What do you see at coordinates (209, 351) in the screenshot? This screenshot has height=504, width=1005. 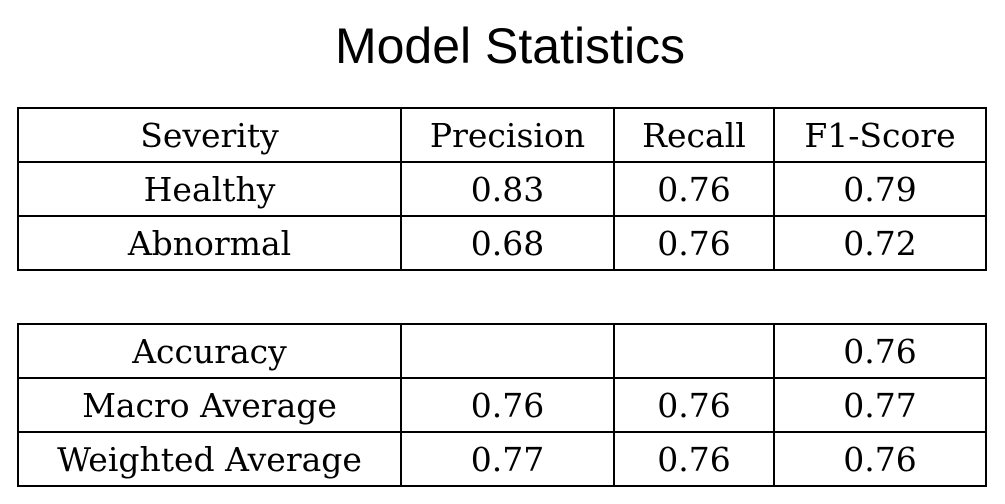 I see `row-label: Accuracy` at bounding box center [209, 351].